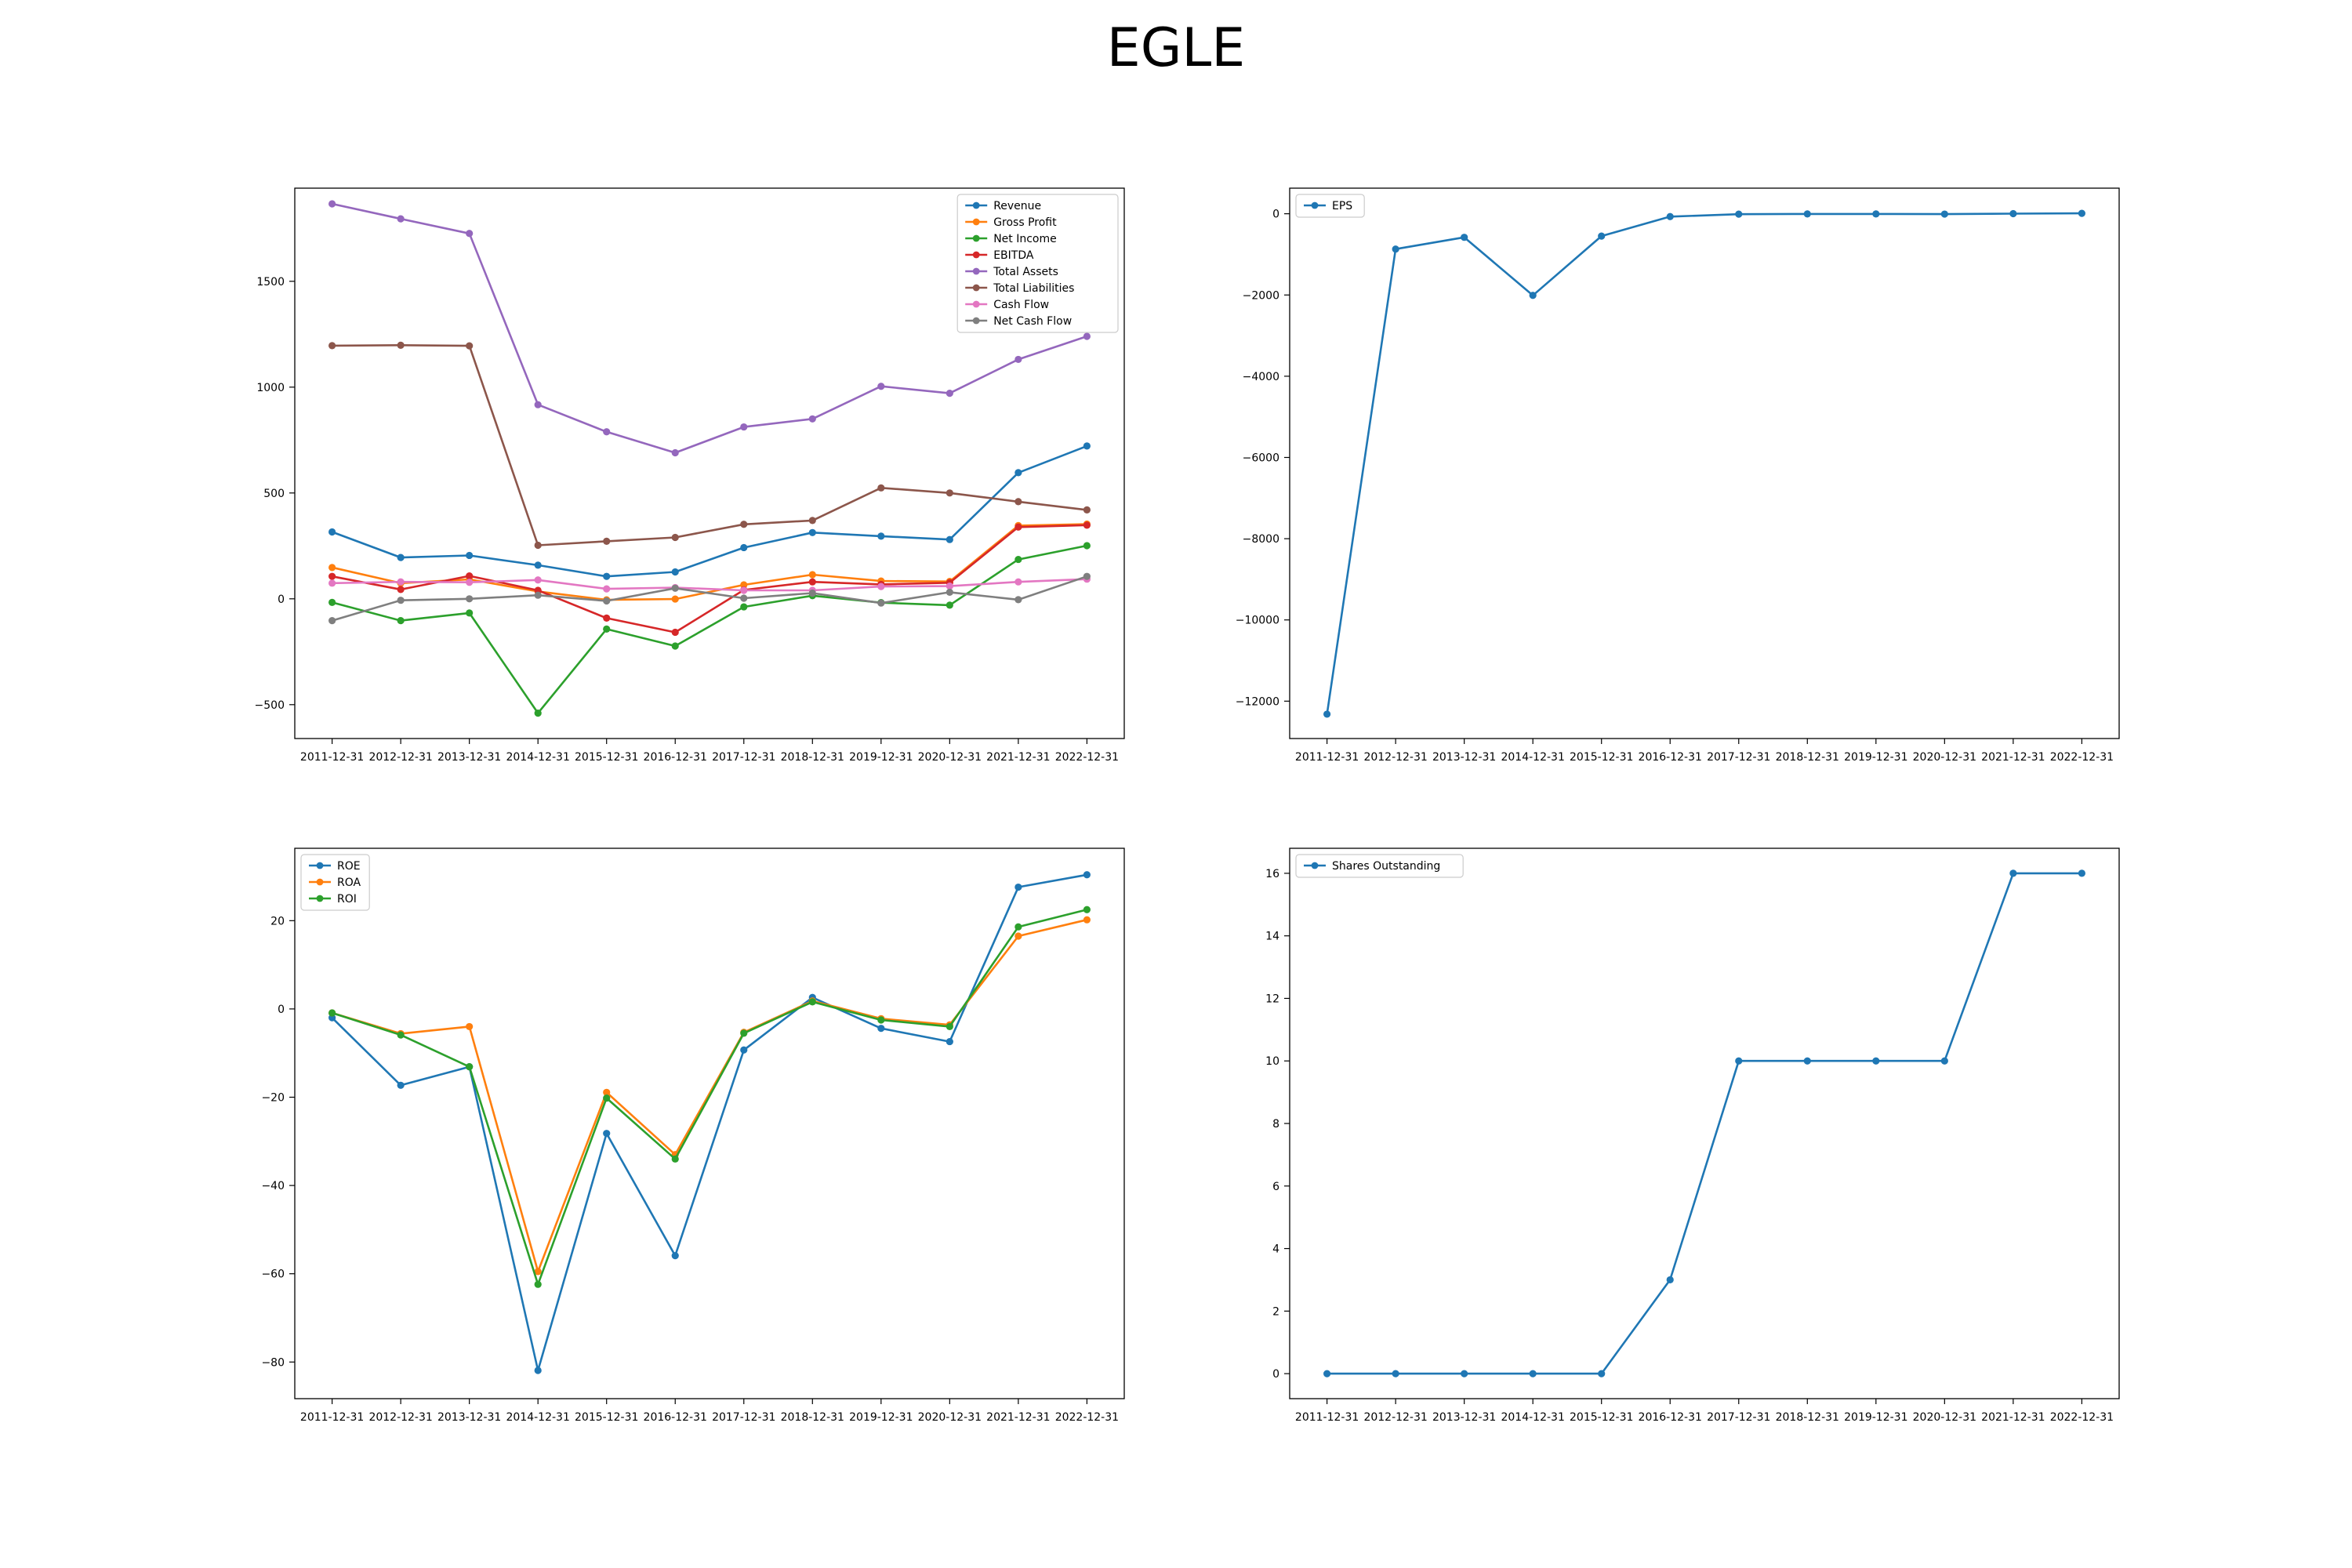 This screenshot has height=1568, width=2352. What do you see at coordinates (400, 1417) in the screenshot?
I see `x-tick-label: 2012-12-31` at bounding box center [400, 1417].